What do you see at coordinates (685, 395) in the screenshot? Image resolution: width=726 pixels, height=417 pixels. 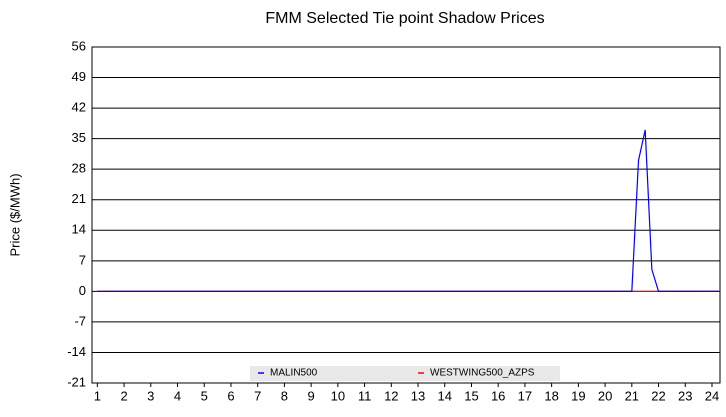 I see `x-tick-label: 23` at bounding box center [685, 395].